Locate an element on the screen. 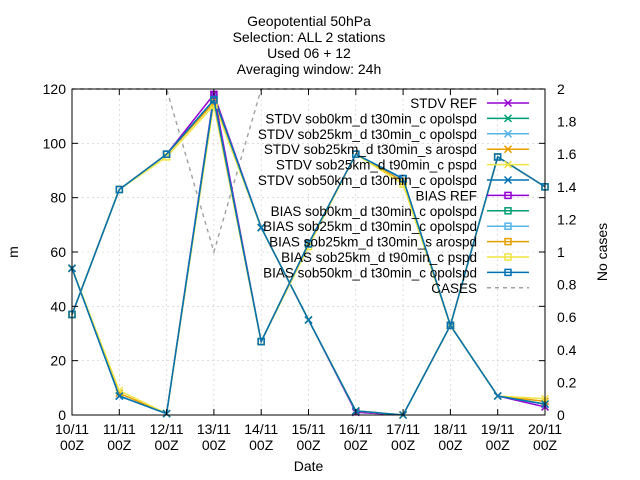 Image resolution: width=640 pixels, height=480 pixels. title-line: Selection: ALL 2 stations is located at coordinates (309, 37).